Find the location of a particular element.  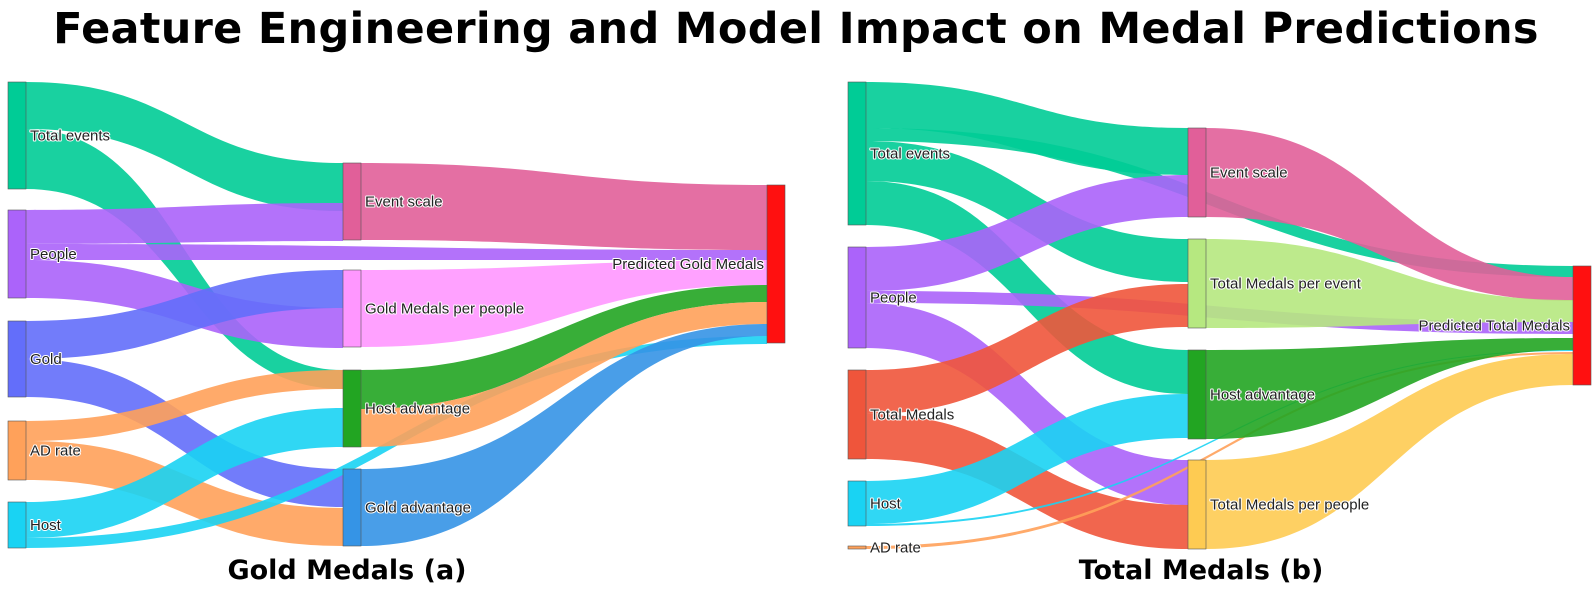

link-ad-rate-to-gold-advantage is located at coordinates (184, 493).